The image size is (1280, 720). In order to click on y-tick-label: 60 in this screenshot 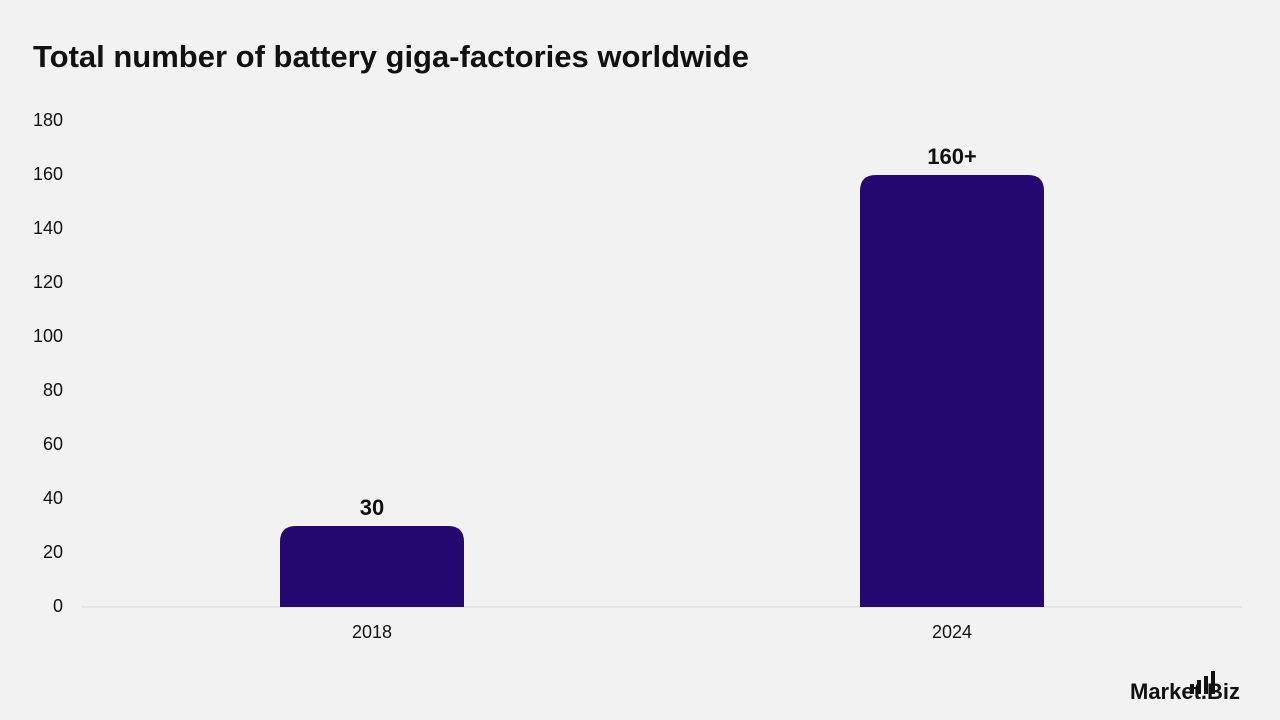, I will do `click(53, 444)`.